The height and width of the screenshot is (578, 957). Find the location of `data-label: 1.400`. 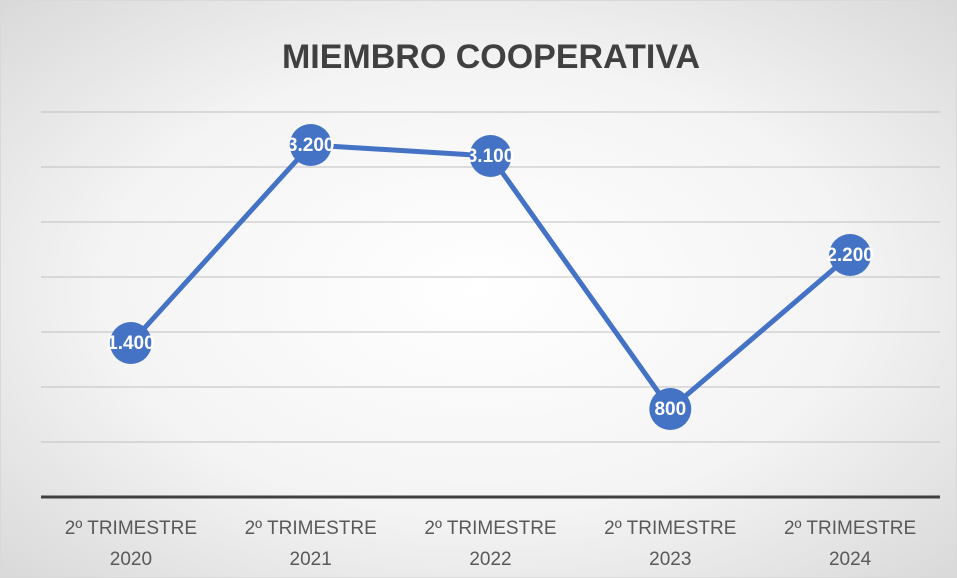

data-label: 1.400 is located at coordinates (131, 343).